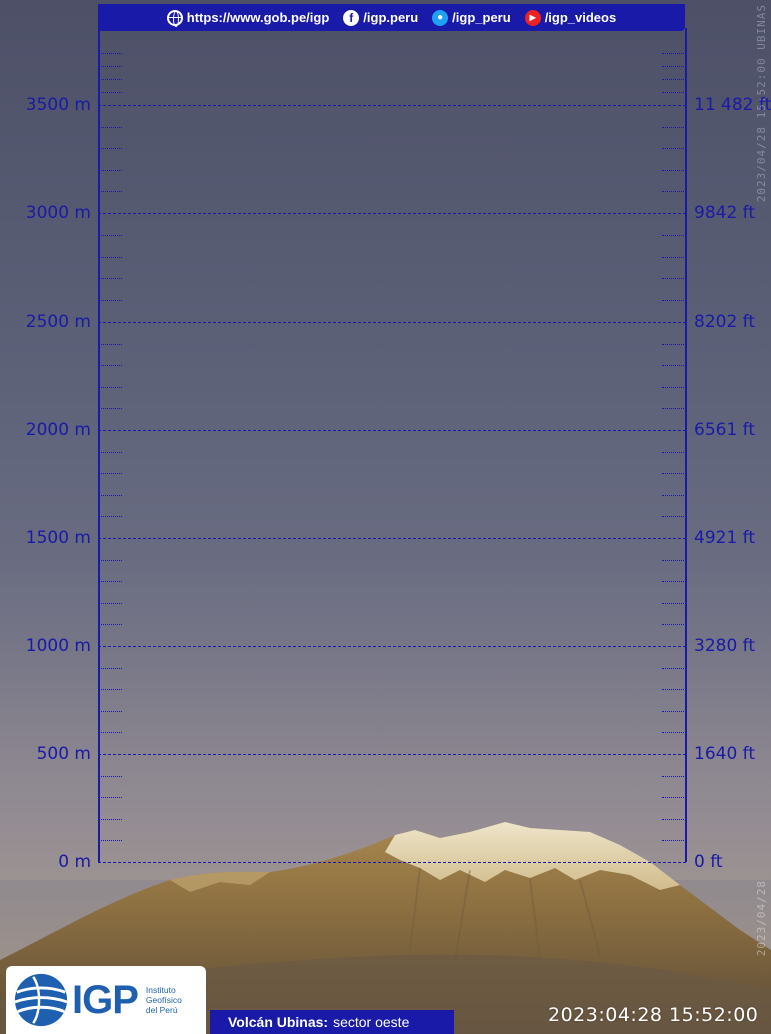 The height and width of the screenshot is (1034, 771). What do you see at coordinates (63, 754) in the screenshot?
I see `altitude-label-m: 500 m` at bounding box center [63, 754].